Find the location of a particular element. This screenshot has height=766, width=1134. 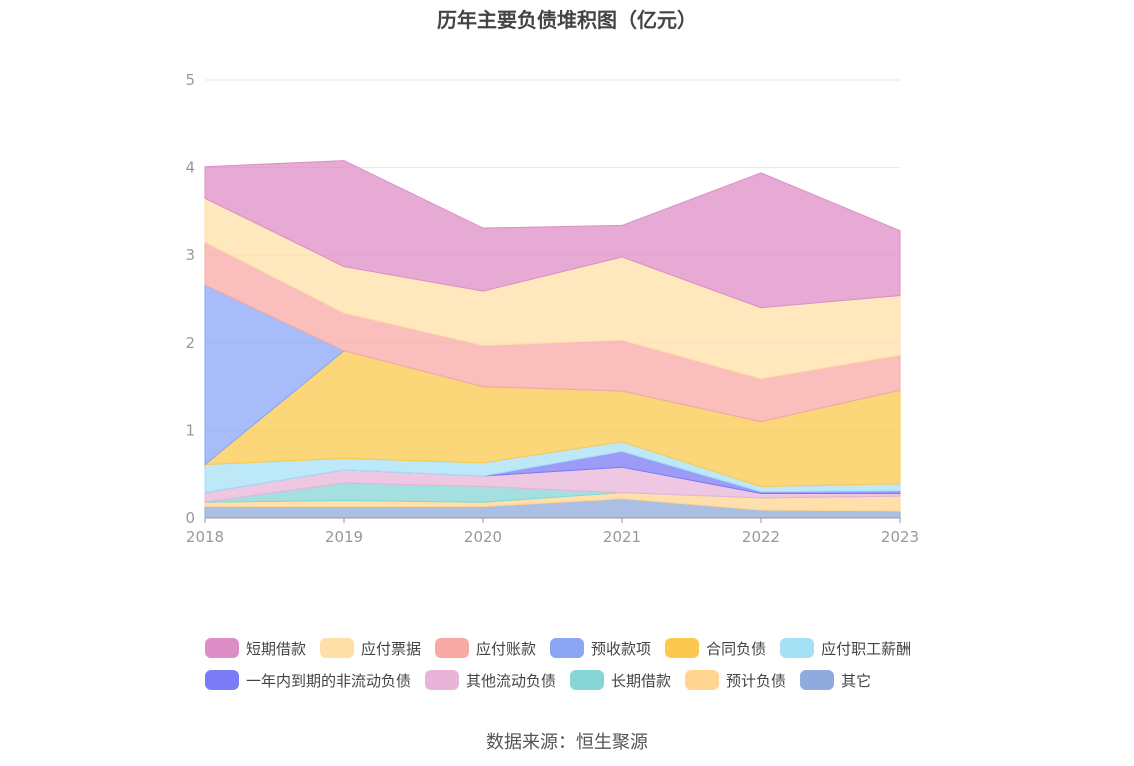

legend-item: 合同负债 is located at coordinates (715, 648).